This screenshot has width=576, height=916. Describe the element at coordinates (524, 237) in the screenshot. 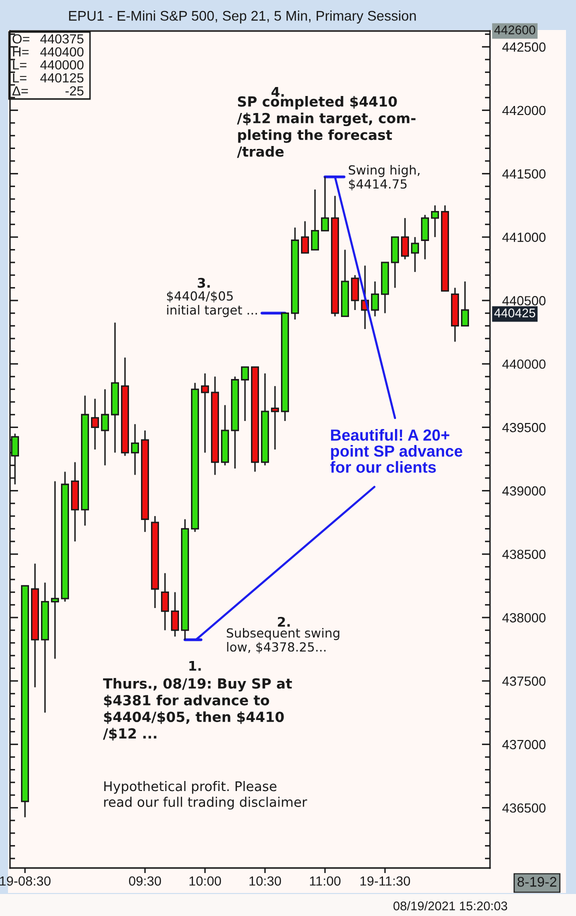

I see `y-tick-label: 441000` at that location.